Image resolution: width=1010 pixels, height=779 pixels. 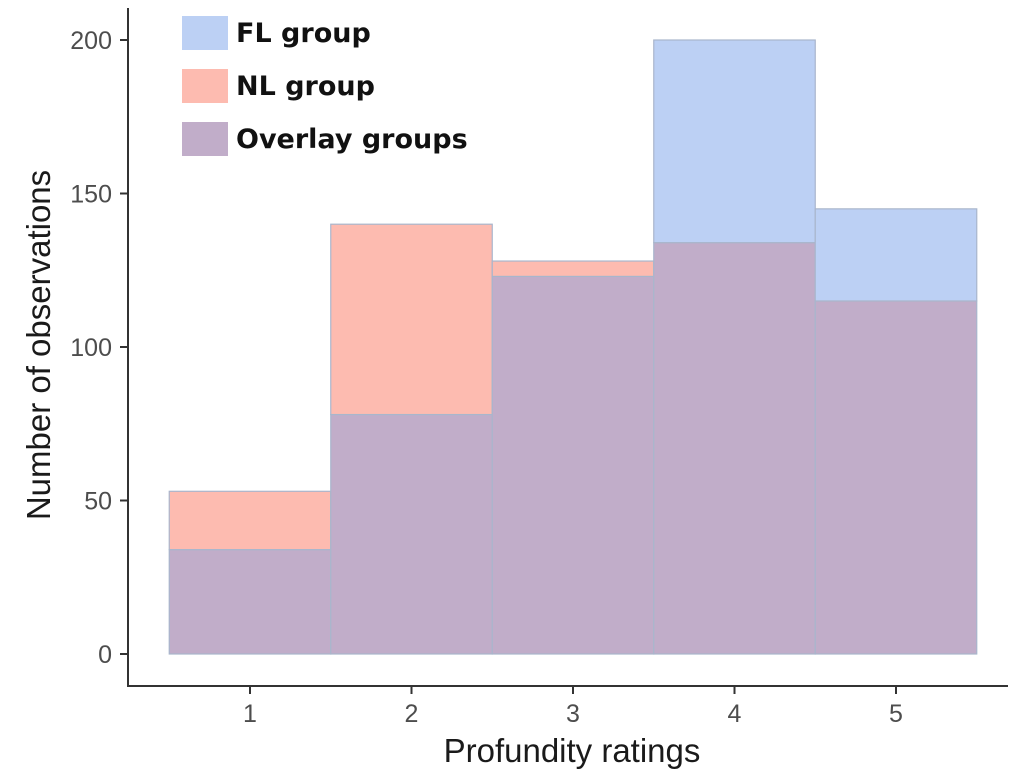 I want to click on x-ticks: 1 2 3 4 5, so click(x=573, y=707).